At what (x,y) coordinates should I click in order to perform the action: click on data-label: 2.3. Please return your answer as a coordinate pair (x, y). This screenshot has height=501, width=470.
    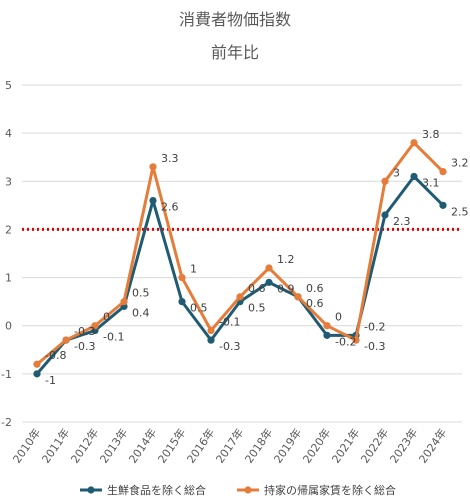
    Looking at the image, I should click on (402, 221).